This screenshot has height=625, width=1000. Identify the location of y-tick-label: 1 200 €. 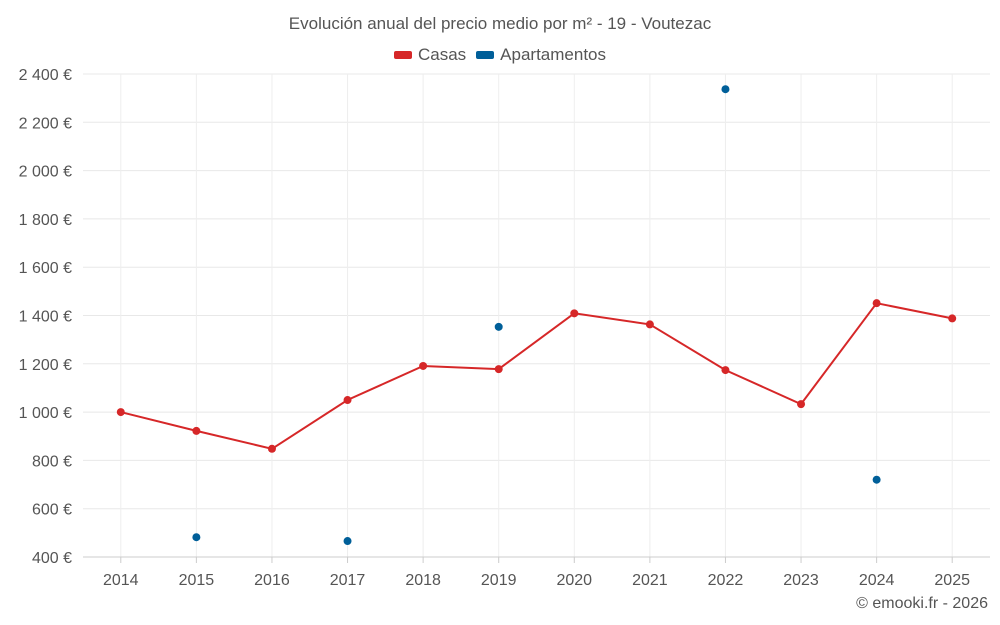
(45, 365).